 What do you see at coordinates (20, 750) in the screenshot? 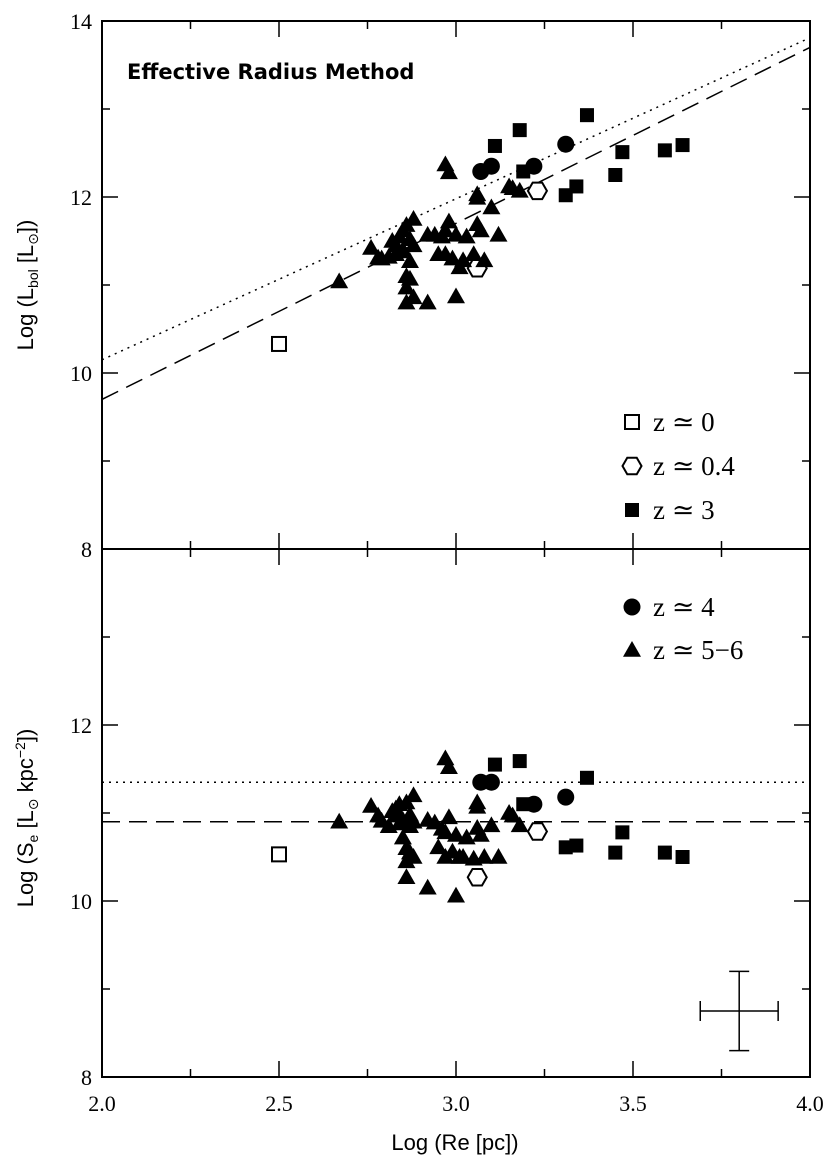
I see `y-axis-title-bottom-sup: −2` at bounding box center [20, 750].